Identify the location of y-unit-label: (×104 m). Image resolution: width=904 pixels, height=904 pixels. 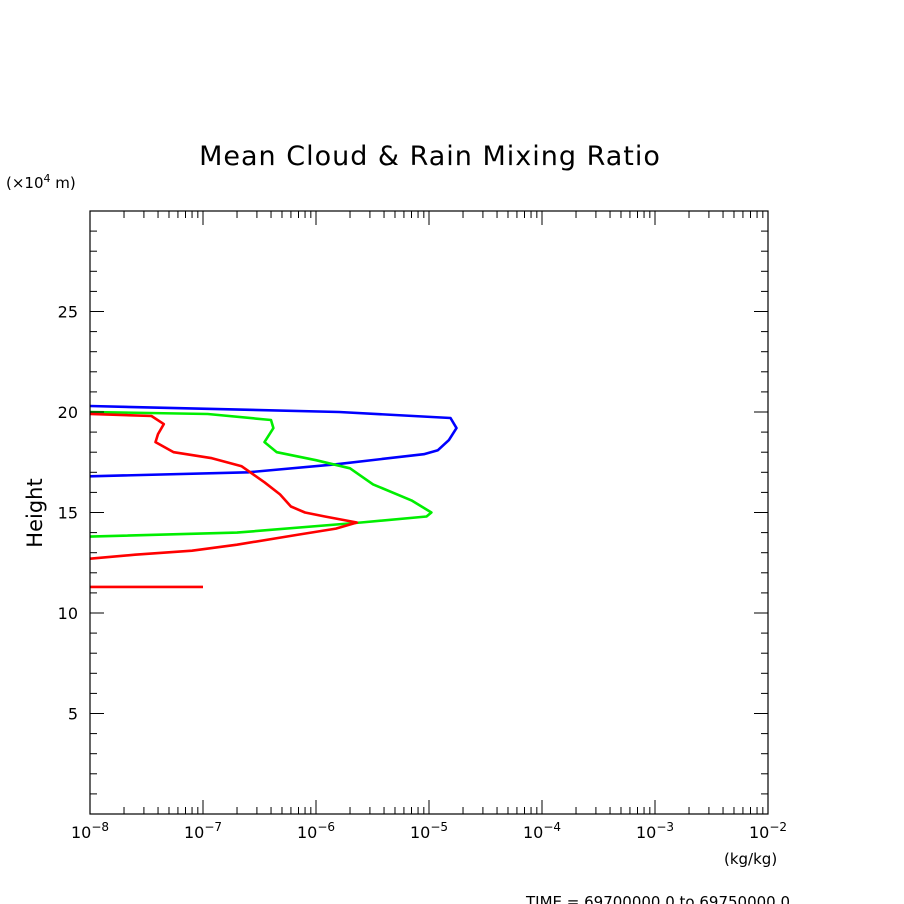
(41, 182).